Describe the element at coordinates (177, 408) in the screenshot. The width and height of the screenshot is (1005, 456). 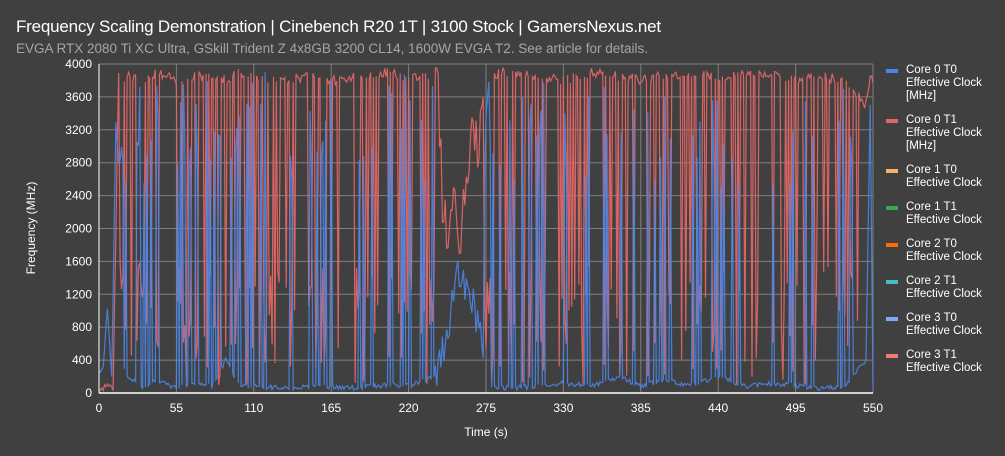
I see `svg-text: 55` at that location.